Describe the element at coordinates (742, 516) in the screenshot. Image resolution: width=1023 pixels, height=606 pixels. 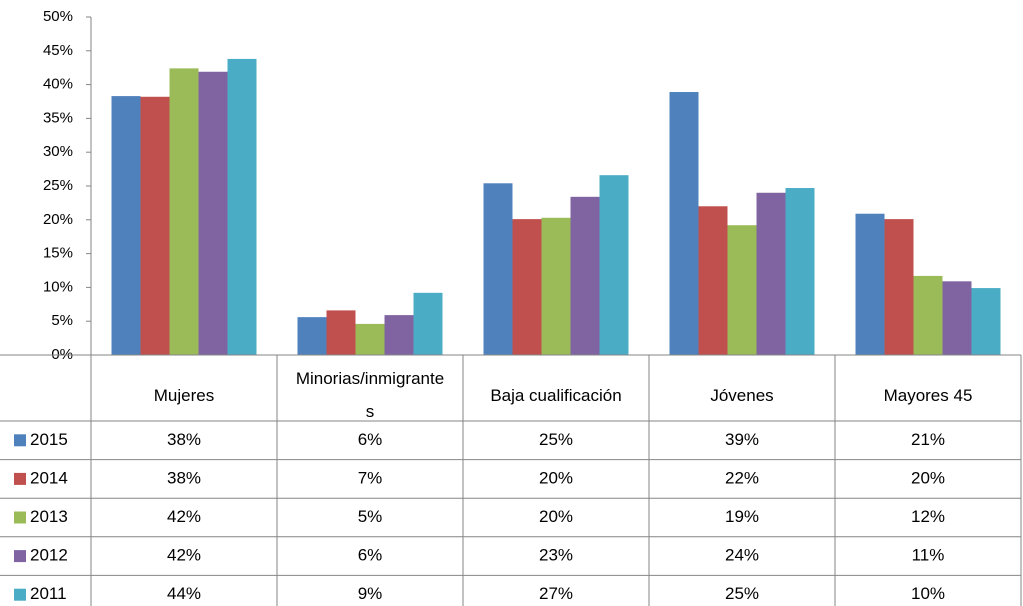
I see `value-label: 19%` at that location.